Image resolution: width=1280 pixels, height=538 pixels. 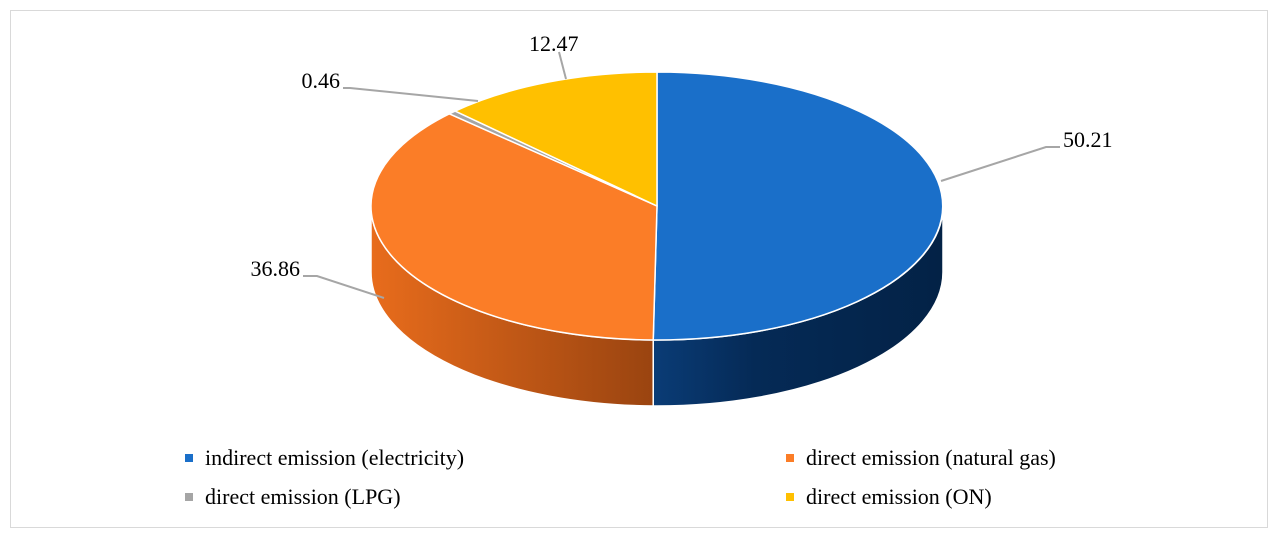 What do you see at coordinates (556, 139) in the screenshot?
I see `pie-slice-on` at bounding box center [556, 139].